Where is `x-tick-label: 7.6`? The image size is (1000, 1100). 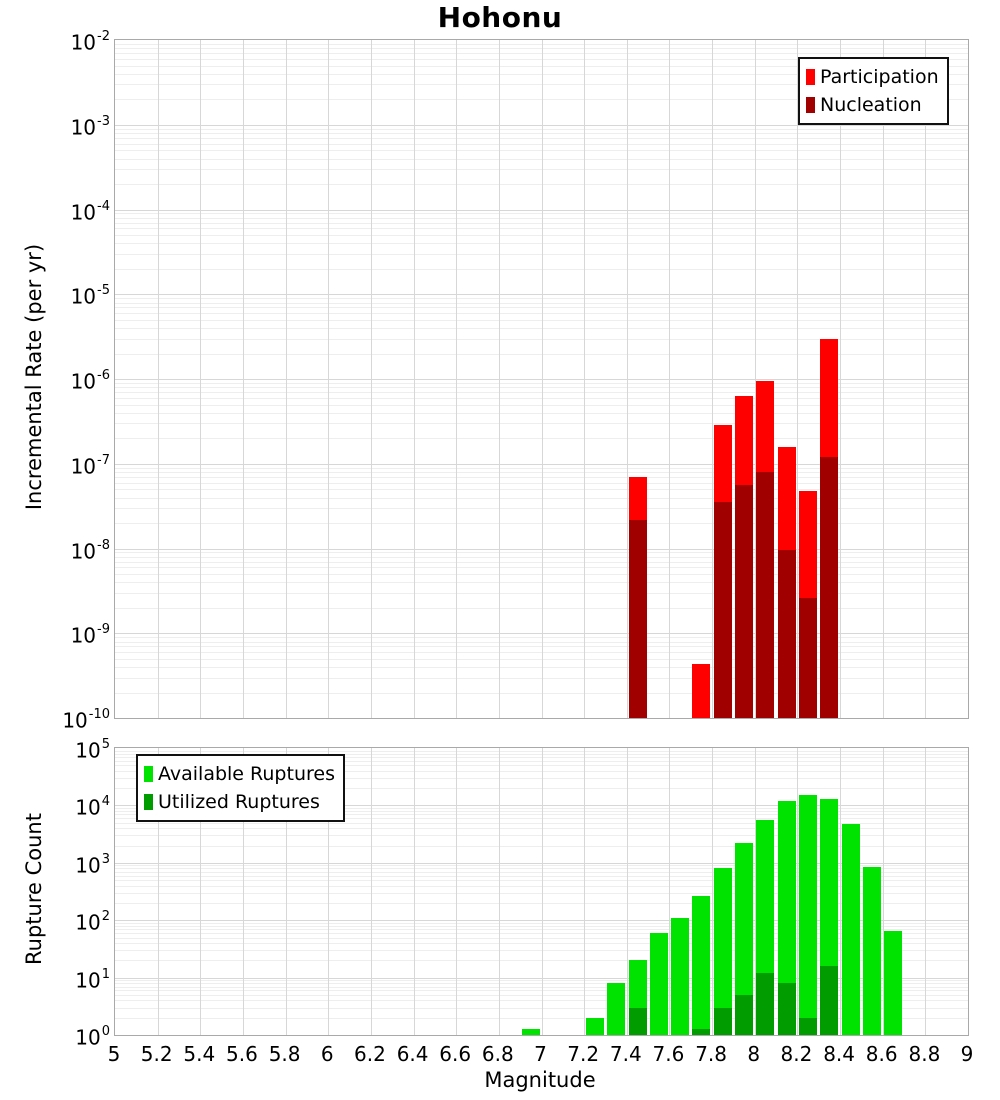
x-tick-label: 7.6 is located at coordinates (668, 1054).